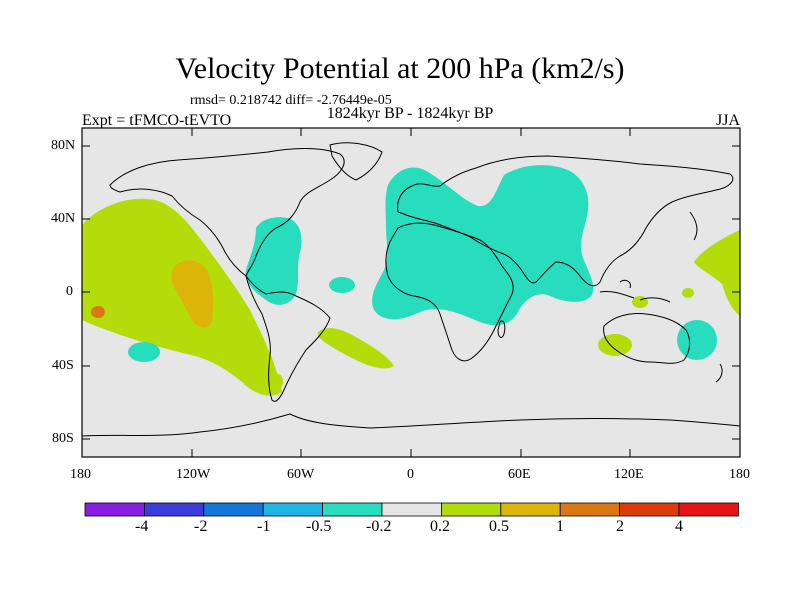 Image resolution: width=800 pixels, height=600 pixels. What do you see at coordinates (379, 526) in the screenshot?
I see `colorbar-label-neg02: -0.2` at bounding box center [379, 526].